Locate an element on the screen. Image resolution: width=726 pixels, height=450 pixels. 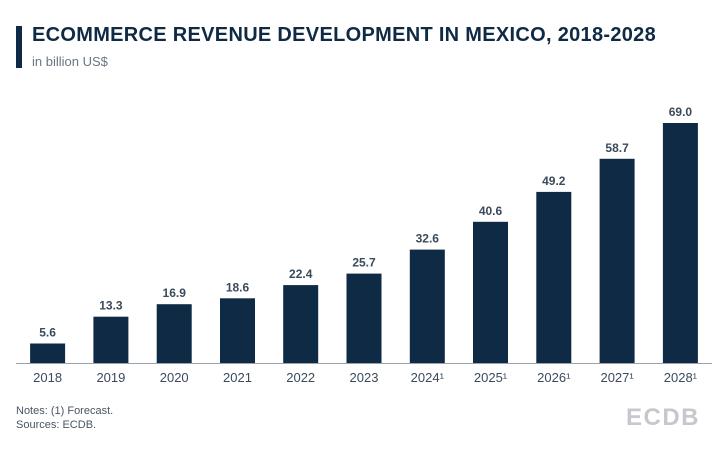
chart-subtitle: in billion US$ is located at coordinates (70, 61).